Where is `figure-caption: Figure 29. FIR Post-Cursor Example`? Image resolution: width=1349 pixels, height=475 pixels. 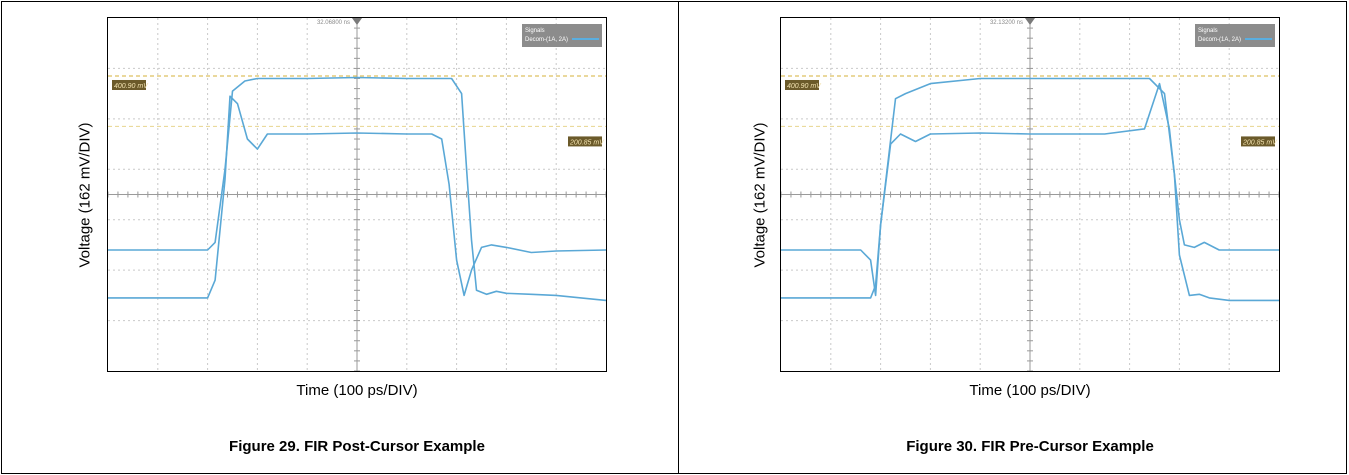
figure-caption: Figure 29. FIR Post-Cursor Example is located at coordinates (357, 446).